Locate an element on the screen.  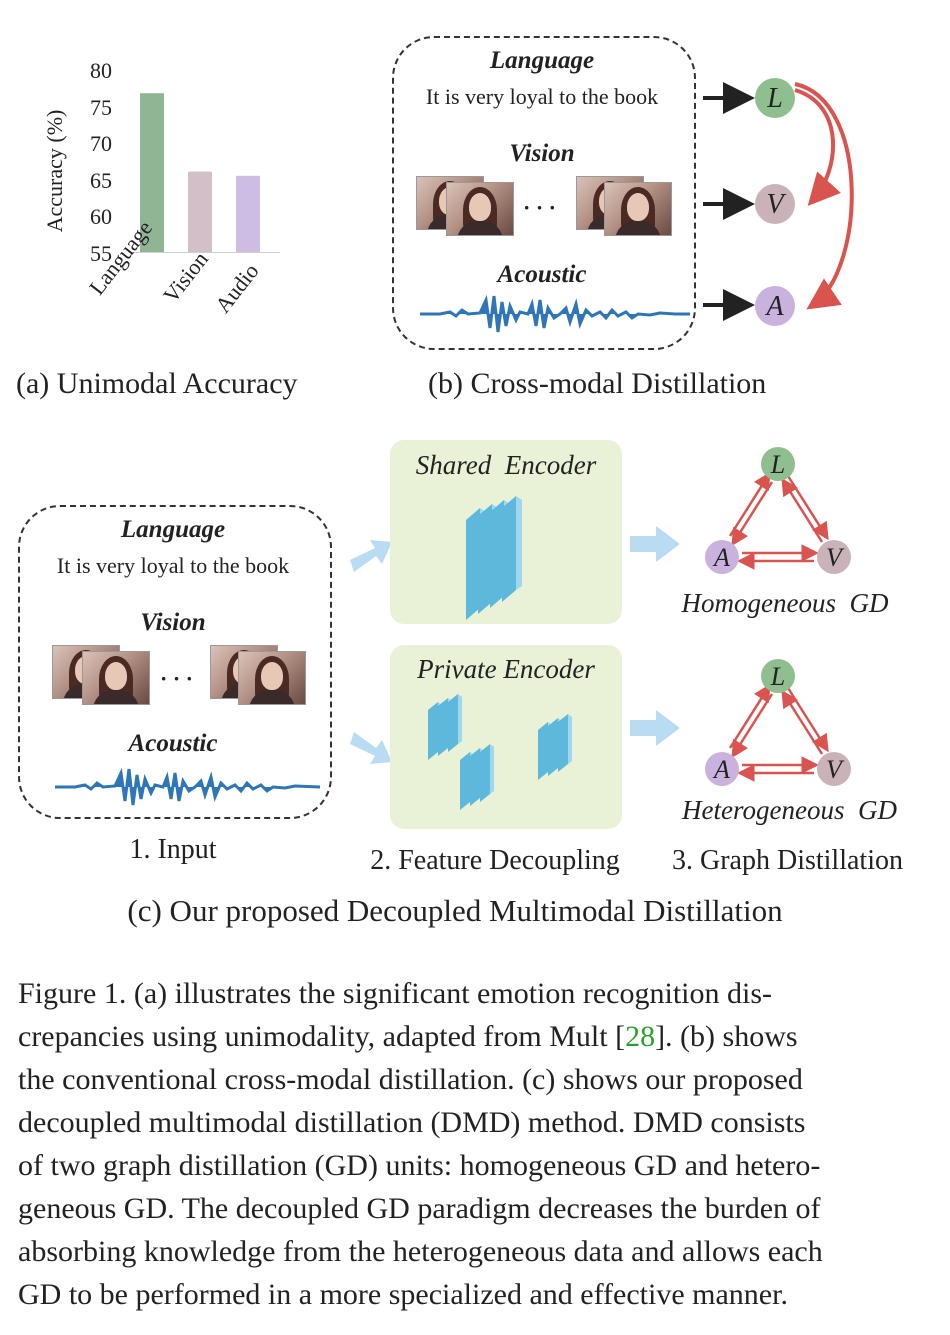
y-tick-60: 60 is located at coordinates (101, 216).